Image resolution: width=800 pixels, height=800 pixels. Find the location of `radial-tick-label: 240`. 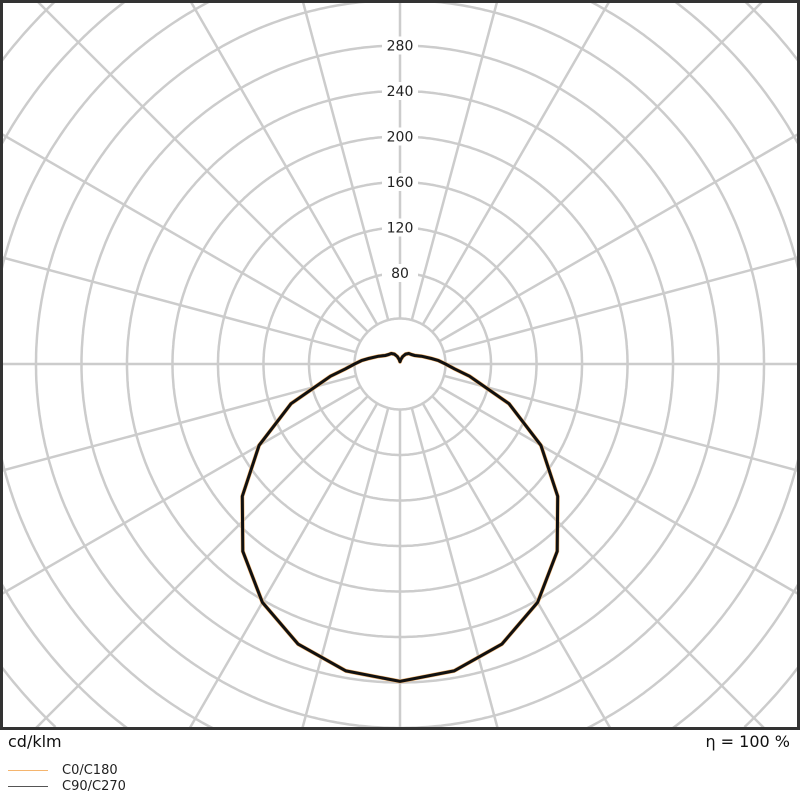

radial-tick-label: 240 is located at coordinates (400, 92).